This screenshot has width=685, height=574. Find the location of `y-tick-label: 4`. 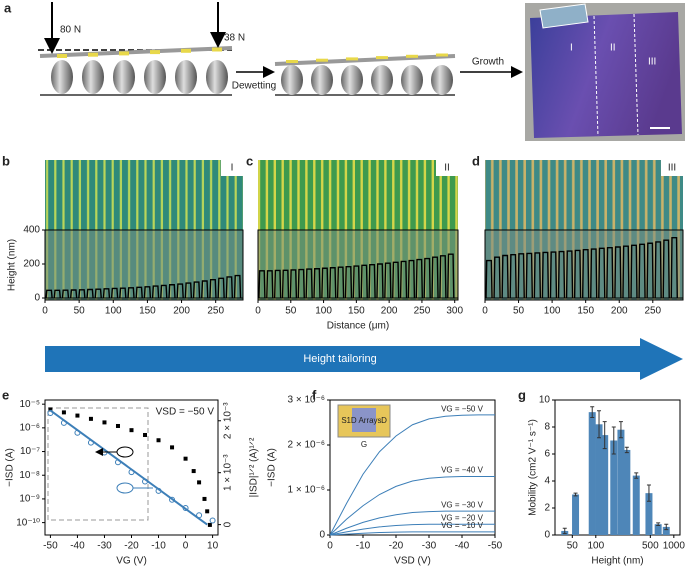

y-tick-label: 4 is located at coordinates (547, 481).